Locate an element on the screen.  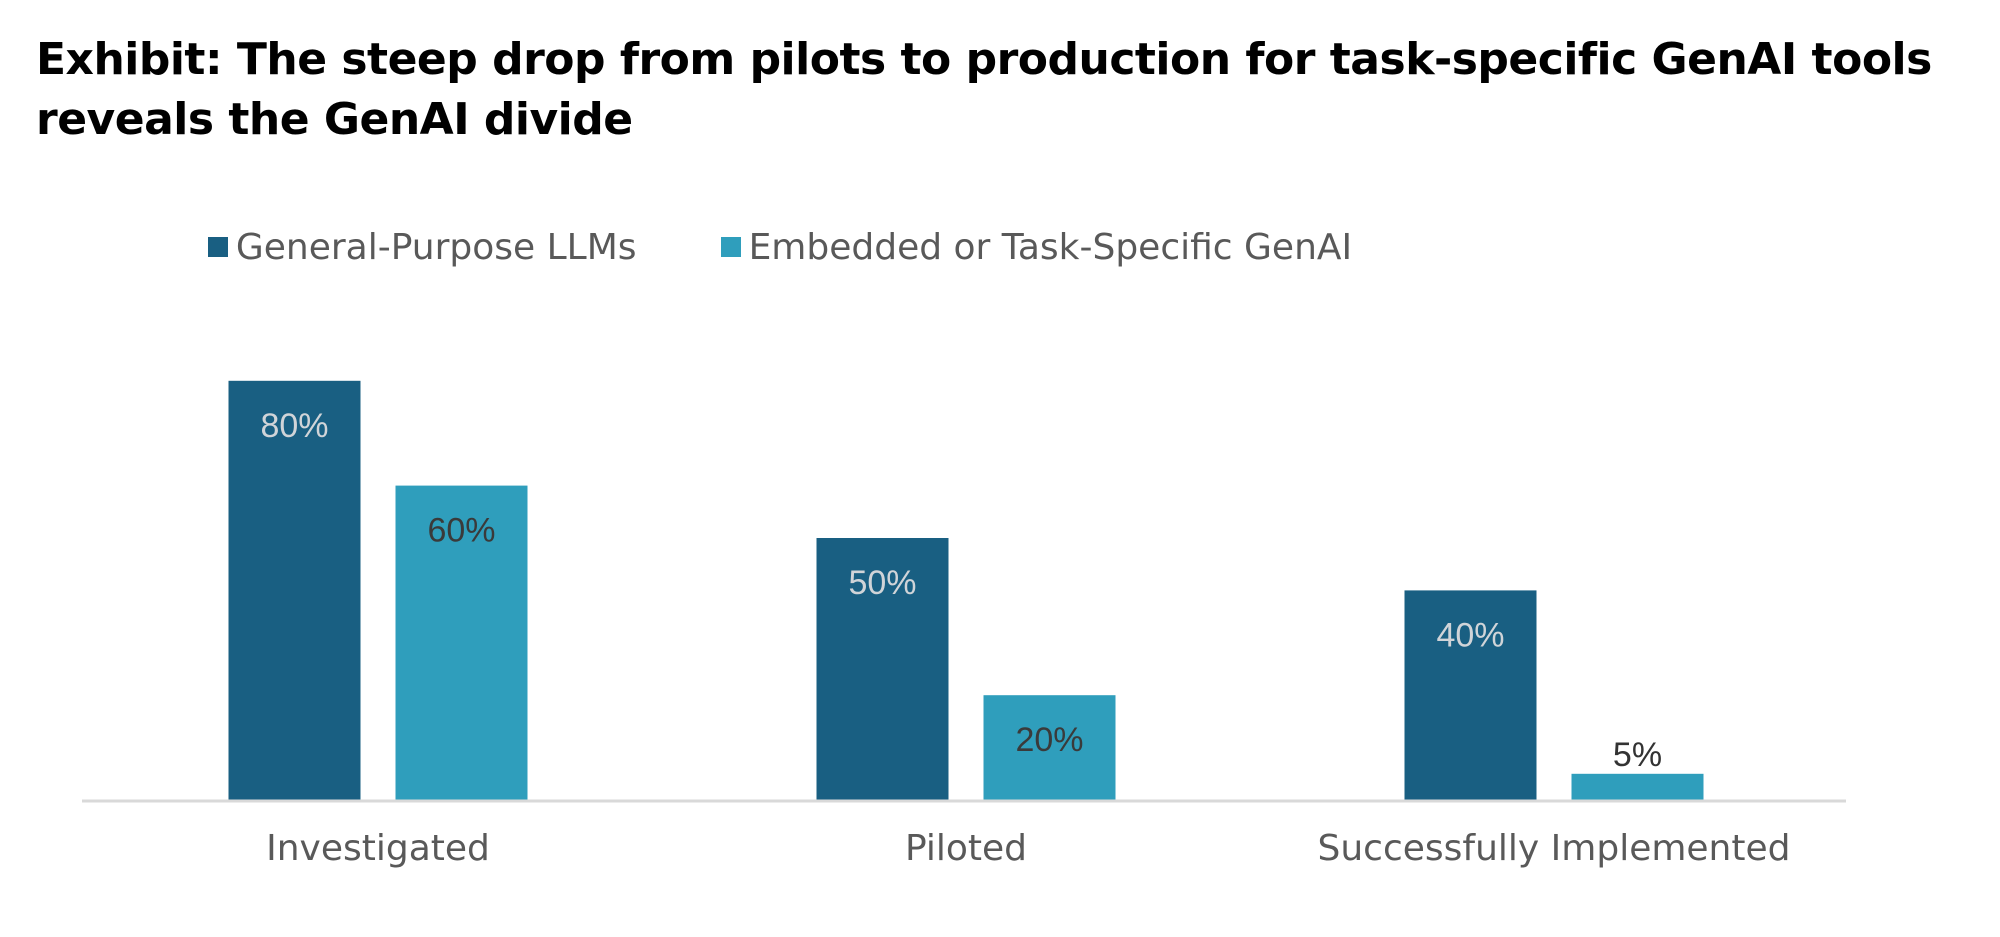
data-label-investigated-embedded-or-task-specific-genai: 60% is located at coordinates (461, 531).